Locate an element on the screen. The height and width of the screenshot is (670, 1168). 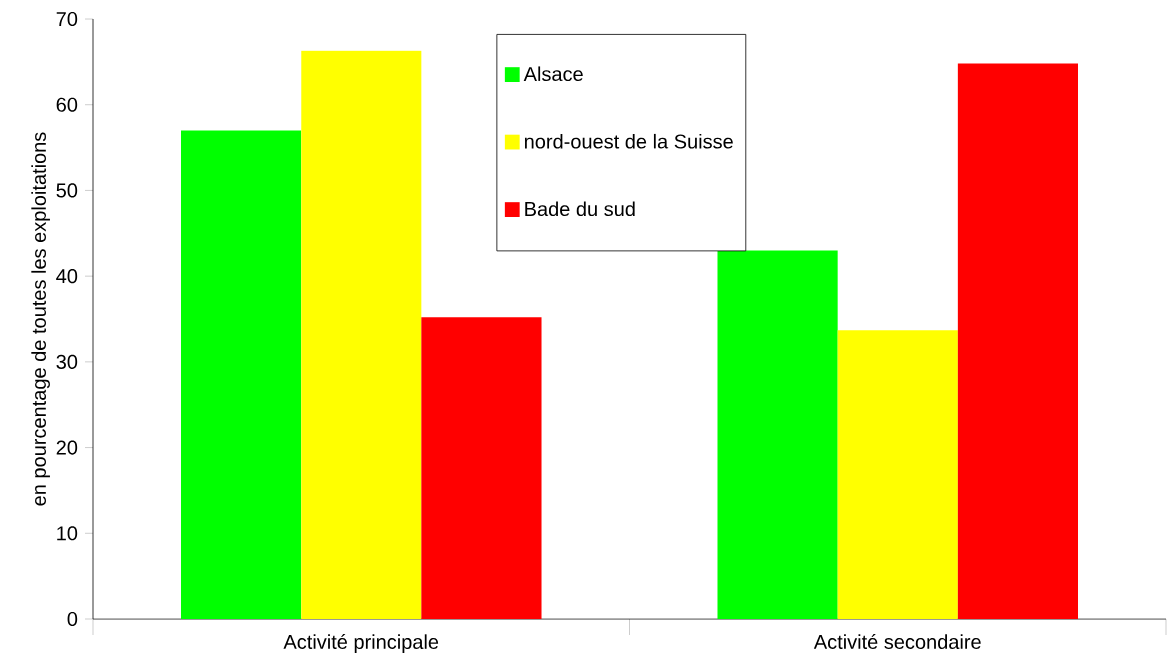
y-tick-label: 70 is located at coordinates (67, 19).